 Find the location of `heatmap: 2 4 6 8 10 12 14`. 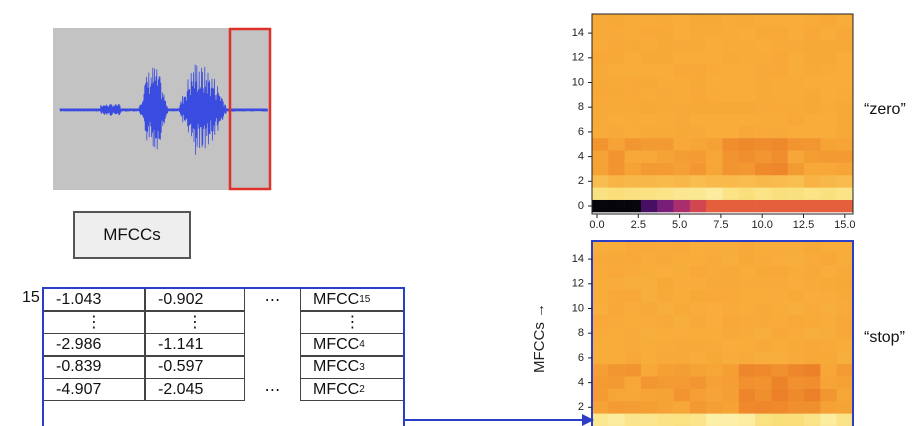

heatmap: 2 4 6 8 10 12 14 is located at coordinates (713, 333).